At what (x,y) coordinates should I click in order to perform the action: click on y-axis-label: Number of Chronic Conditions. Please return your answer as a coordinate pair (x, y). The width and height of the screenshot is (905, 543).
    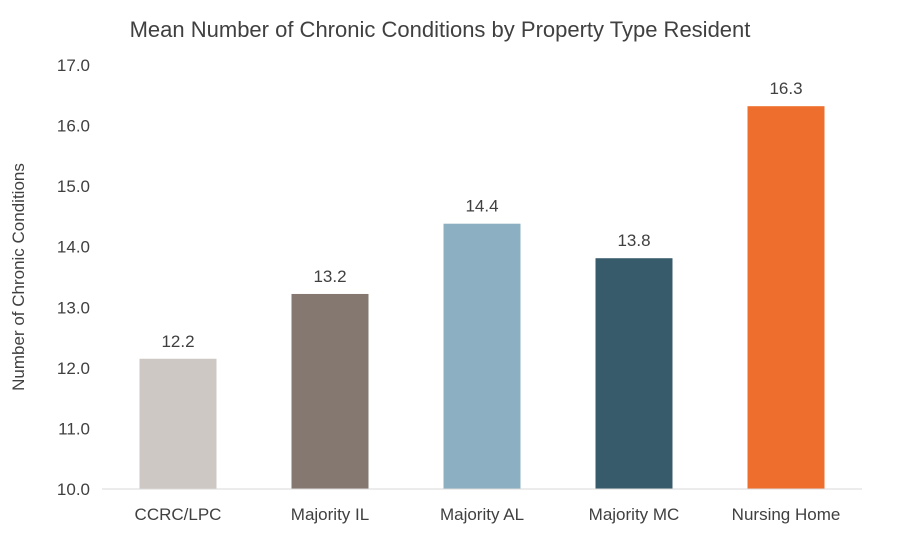
    Looking at the image, I should click on (18, 277).